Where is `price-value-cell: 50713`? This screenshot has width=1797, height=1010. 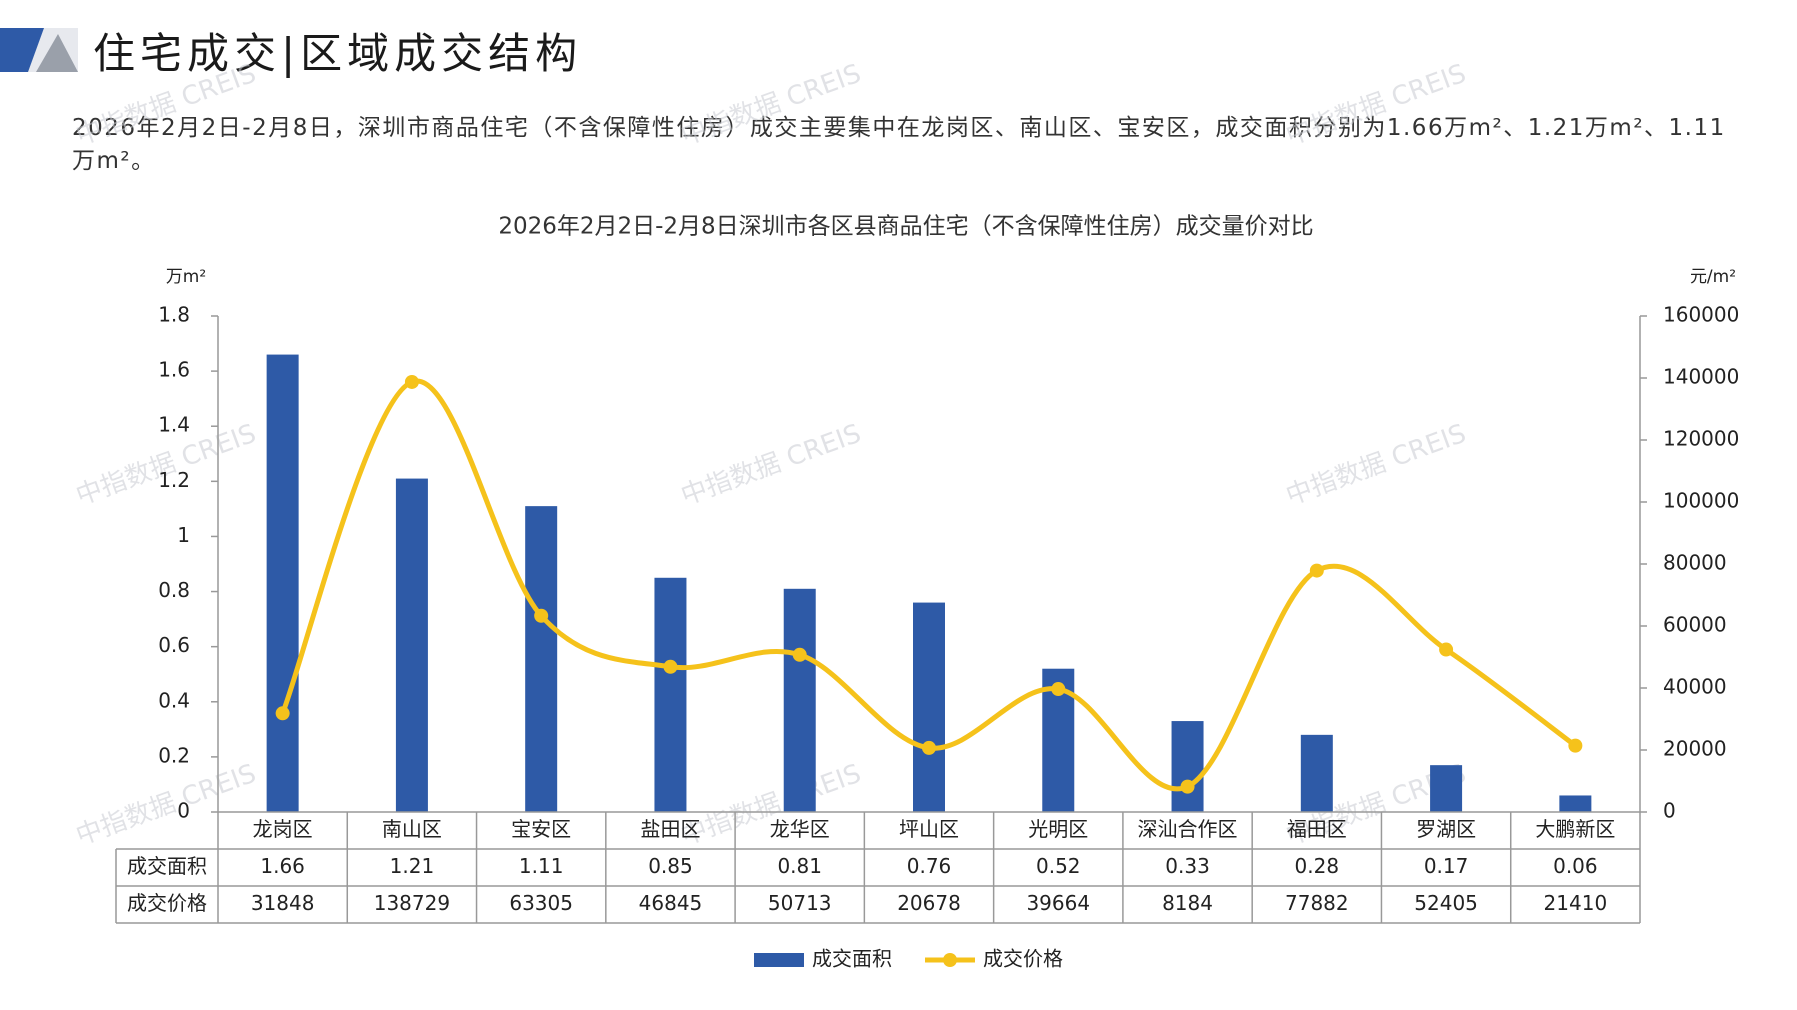 price-value-cell: 50713 is located at coordinates (800, 903).